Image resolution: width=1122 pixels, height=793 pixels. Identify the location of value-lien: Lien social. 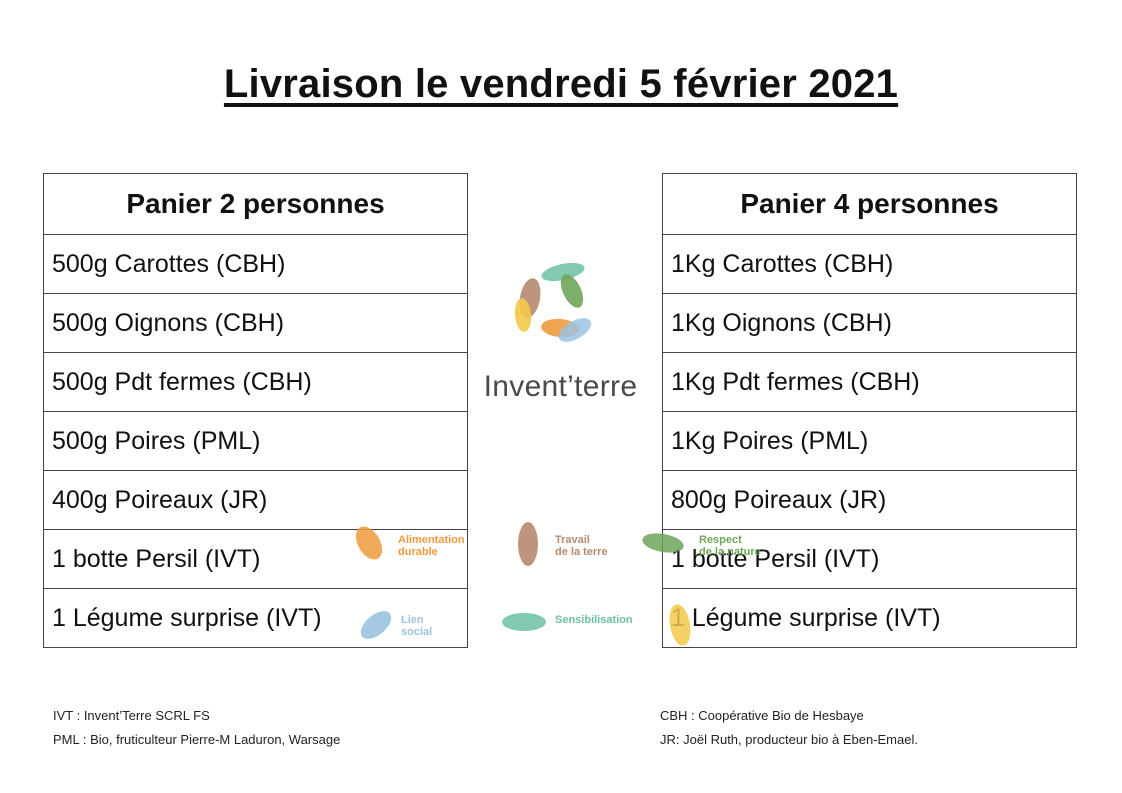
(417, 626).